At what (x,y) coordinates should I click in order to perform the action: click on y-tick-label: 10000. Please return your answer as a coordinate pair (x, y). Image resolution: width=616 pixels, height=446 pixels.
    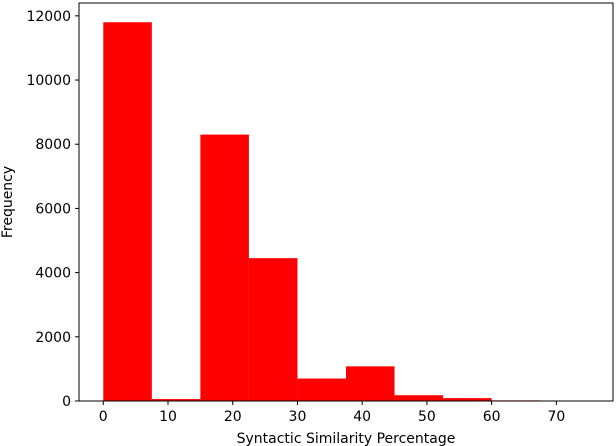
    Looking at the image, I should click on (48, 81).